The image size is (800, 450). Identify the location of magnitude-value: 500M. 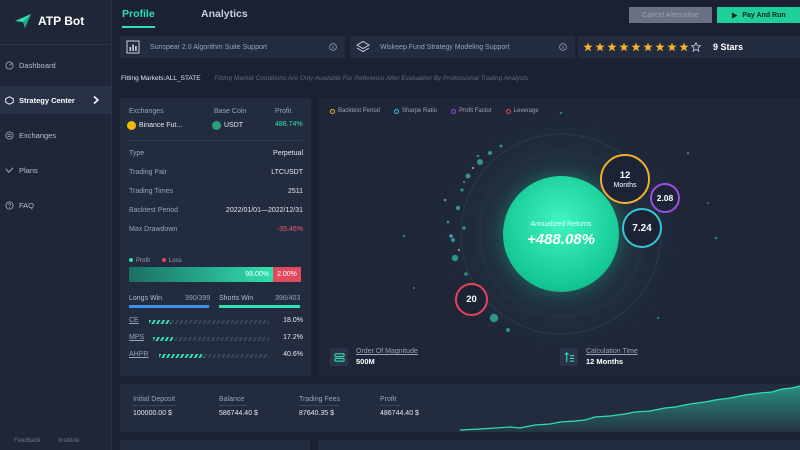
(365, 361).